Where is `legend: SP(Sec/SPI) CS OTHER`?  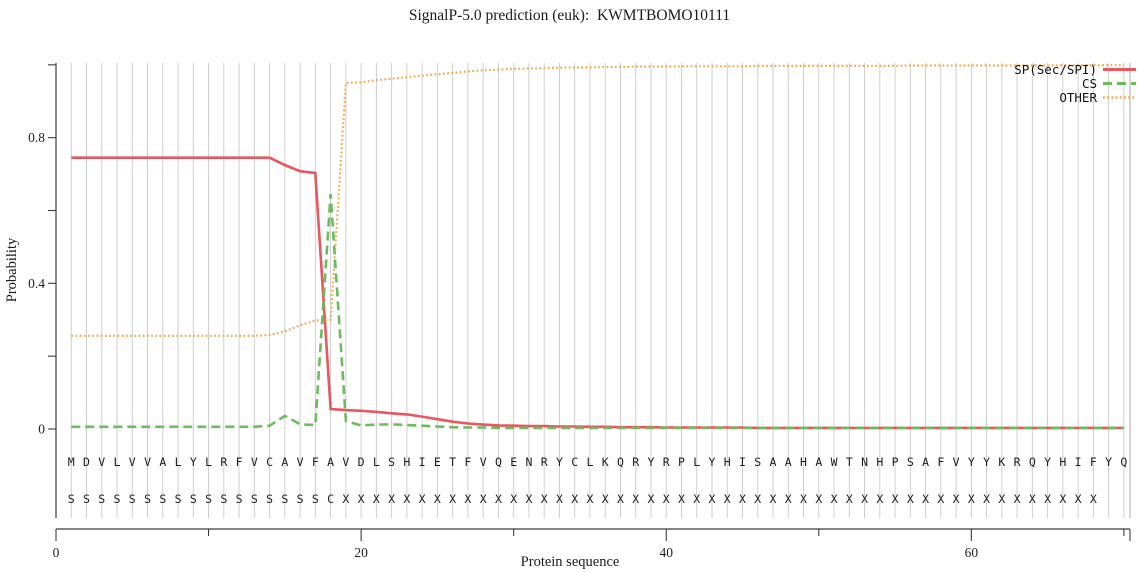 legend: SP(Sec/SPI) CS OTHER is located at coordinates (1075, 83).